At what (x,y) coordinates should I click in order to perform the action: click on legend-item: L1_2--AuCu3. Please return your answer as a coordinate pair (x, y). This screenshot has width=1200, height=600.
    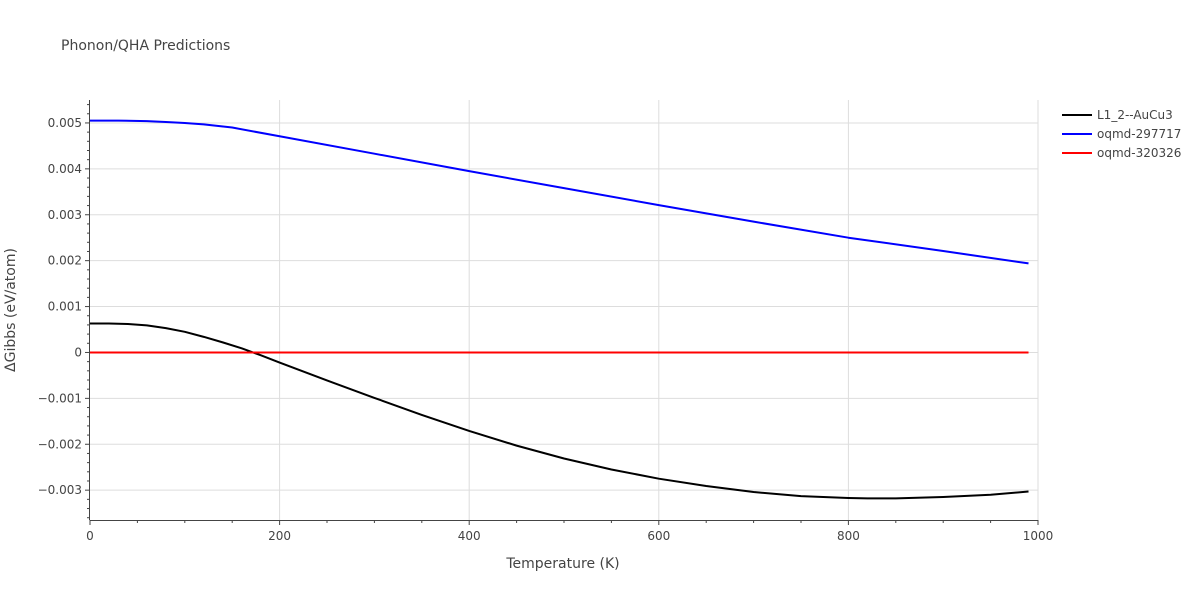
    Looking at the image, I should click on (1117, 115).